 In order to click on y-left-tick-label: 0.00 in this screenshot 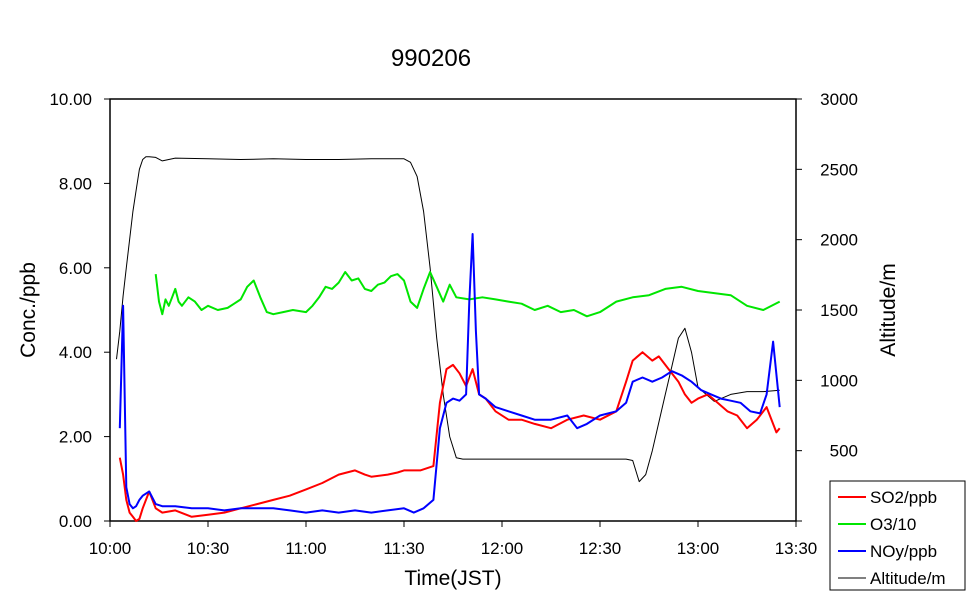, I will do `click(75, 521)`.